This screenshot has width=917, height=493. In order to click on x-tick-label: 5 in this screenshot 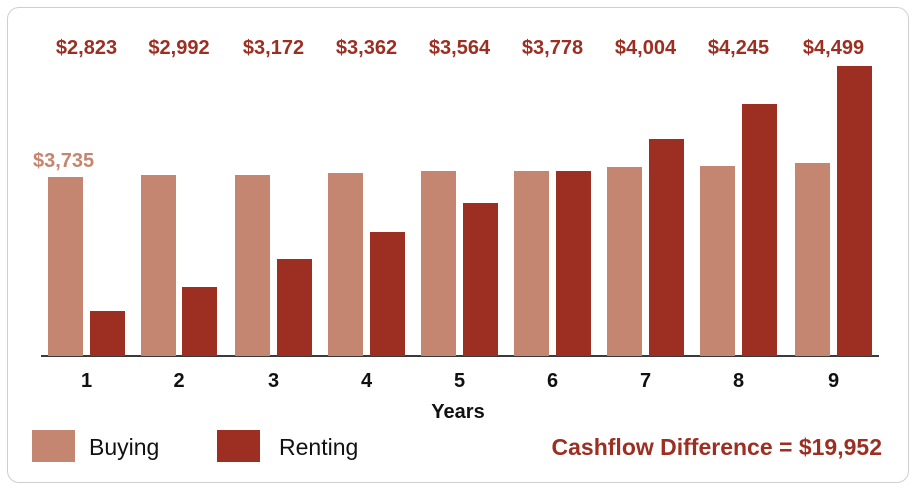, I will do `click(459, 381)`.